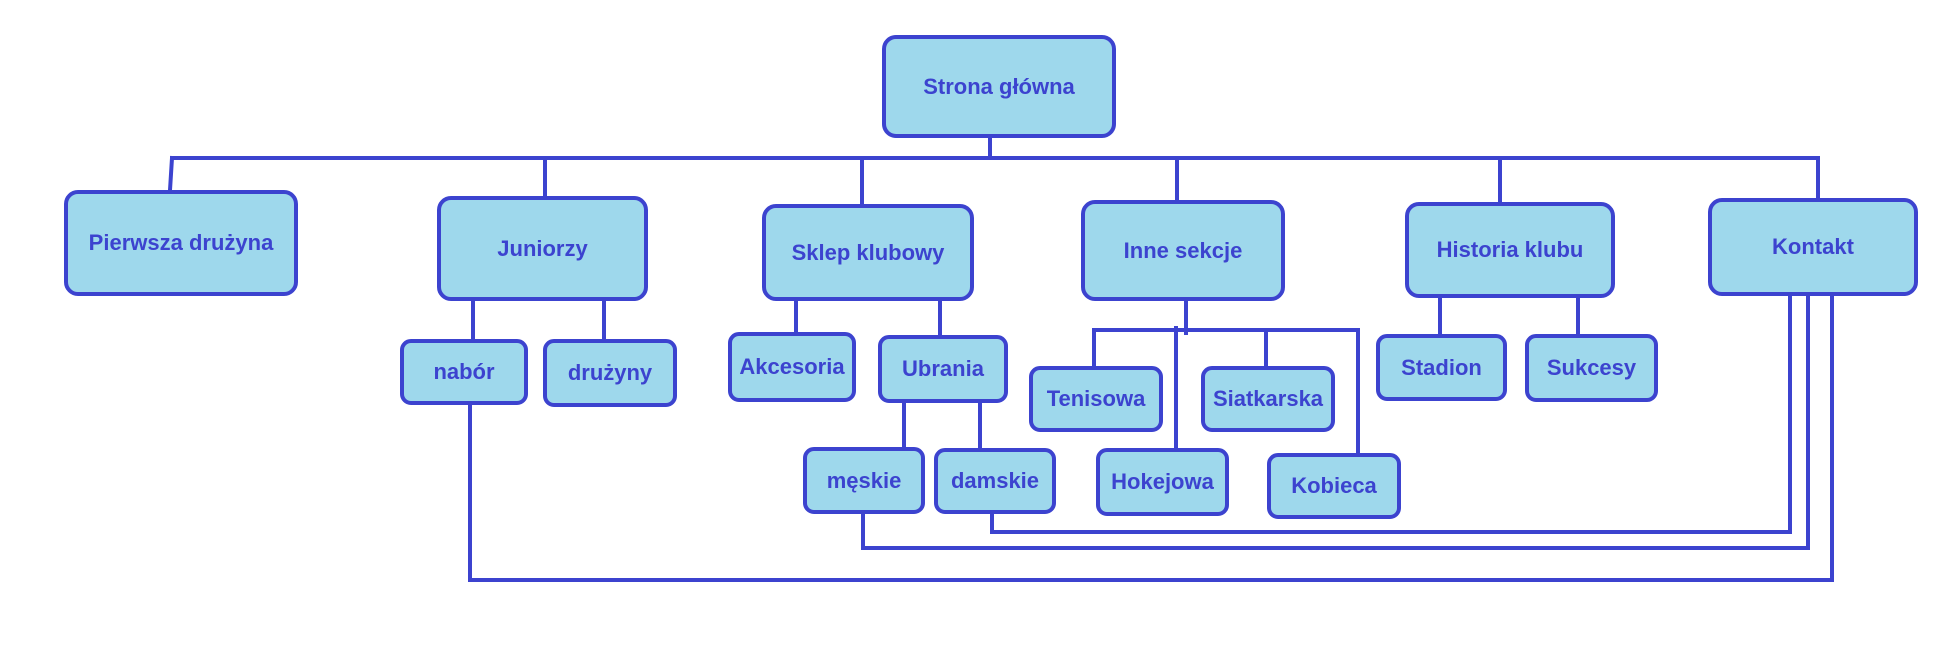 This screenshot has width=1951, height=648. Describe the element at coordinates (1334, 486) in the screenshot. I see `node-kobieca: Kobieca` at that location.